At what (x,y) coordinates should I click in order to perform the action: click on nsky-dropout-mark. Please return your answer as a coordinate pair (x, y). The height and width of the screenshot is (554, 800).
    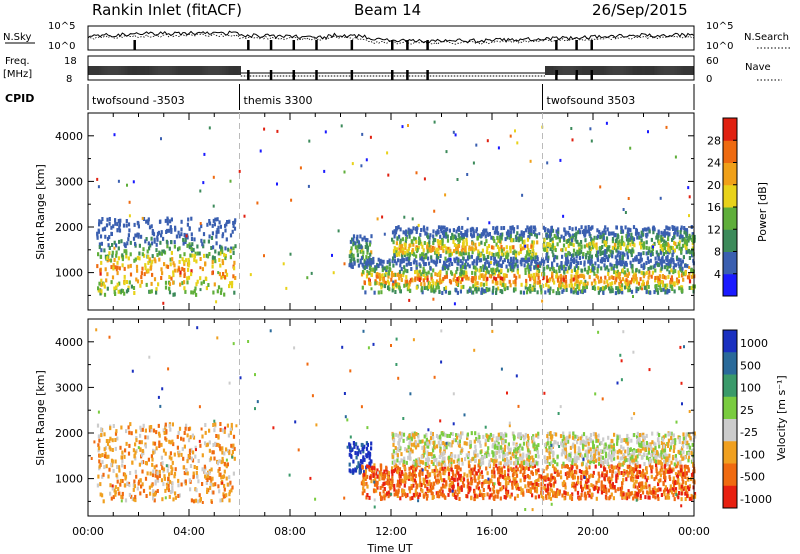
    Looking at the image, I should click on (316, 45).